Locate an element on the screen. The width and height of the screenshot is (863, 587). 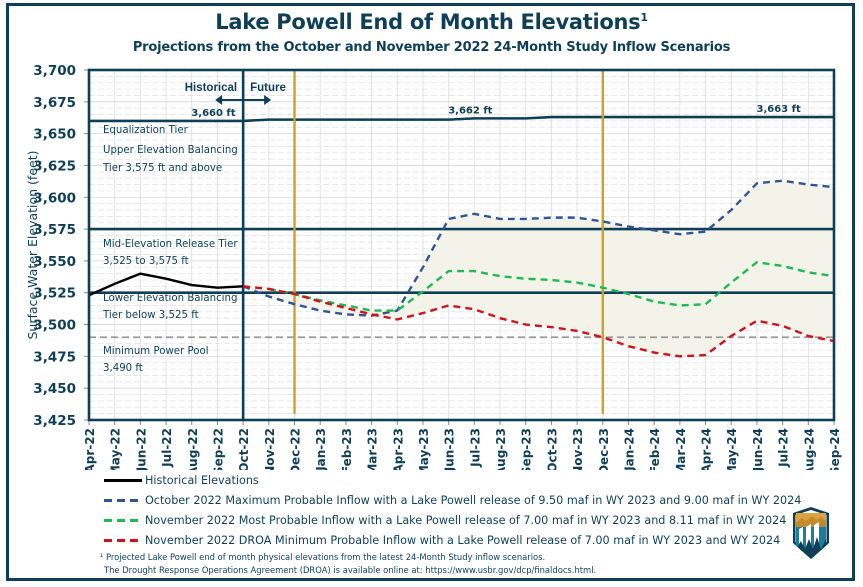
tier-label-line-2: 3,525 to 3,575 ft is located at coordinates (146, 261).